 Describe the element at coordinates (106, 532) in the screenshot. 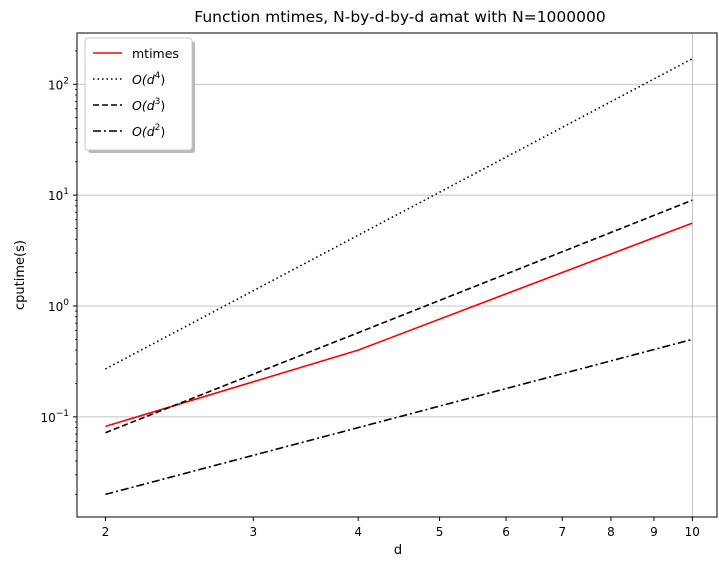

I see `x-tick-label: 2` at that location.